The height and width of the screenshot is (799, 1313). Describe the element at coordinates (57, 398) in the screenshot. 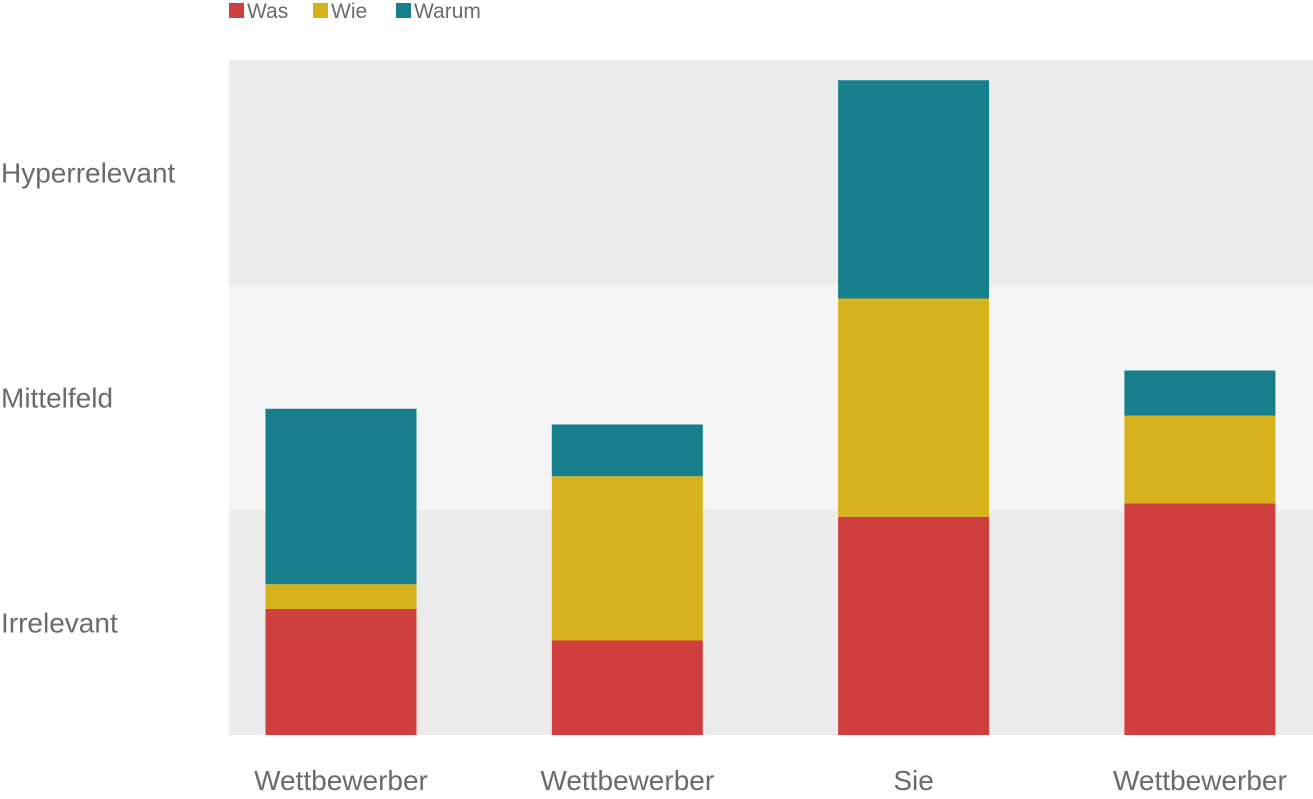

I see `band-label-1: Mittelfeld` at that location.